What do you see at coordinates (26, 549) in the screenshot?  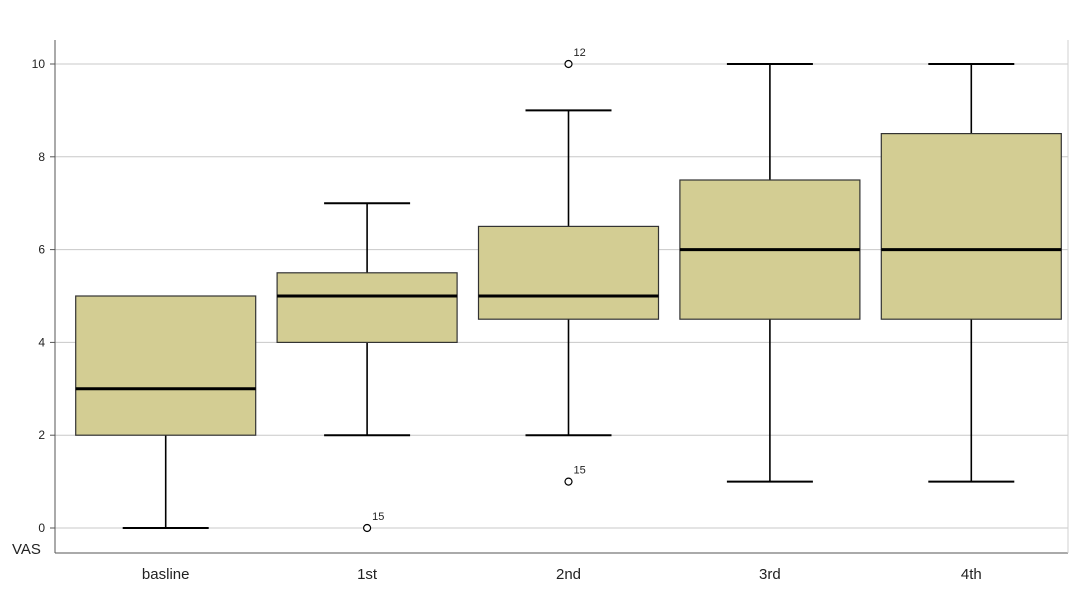 I see `y-axis-label: VAS` at bounding box center [26, 549].